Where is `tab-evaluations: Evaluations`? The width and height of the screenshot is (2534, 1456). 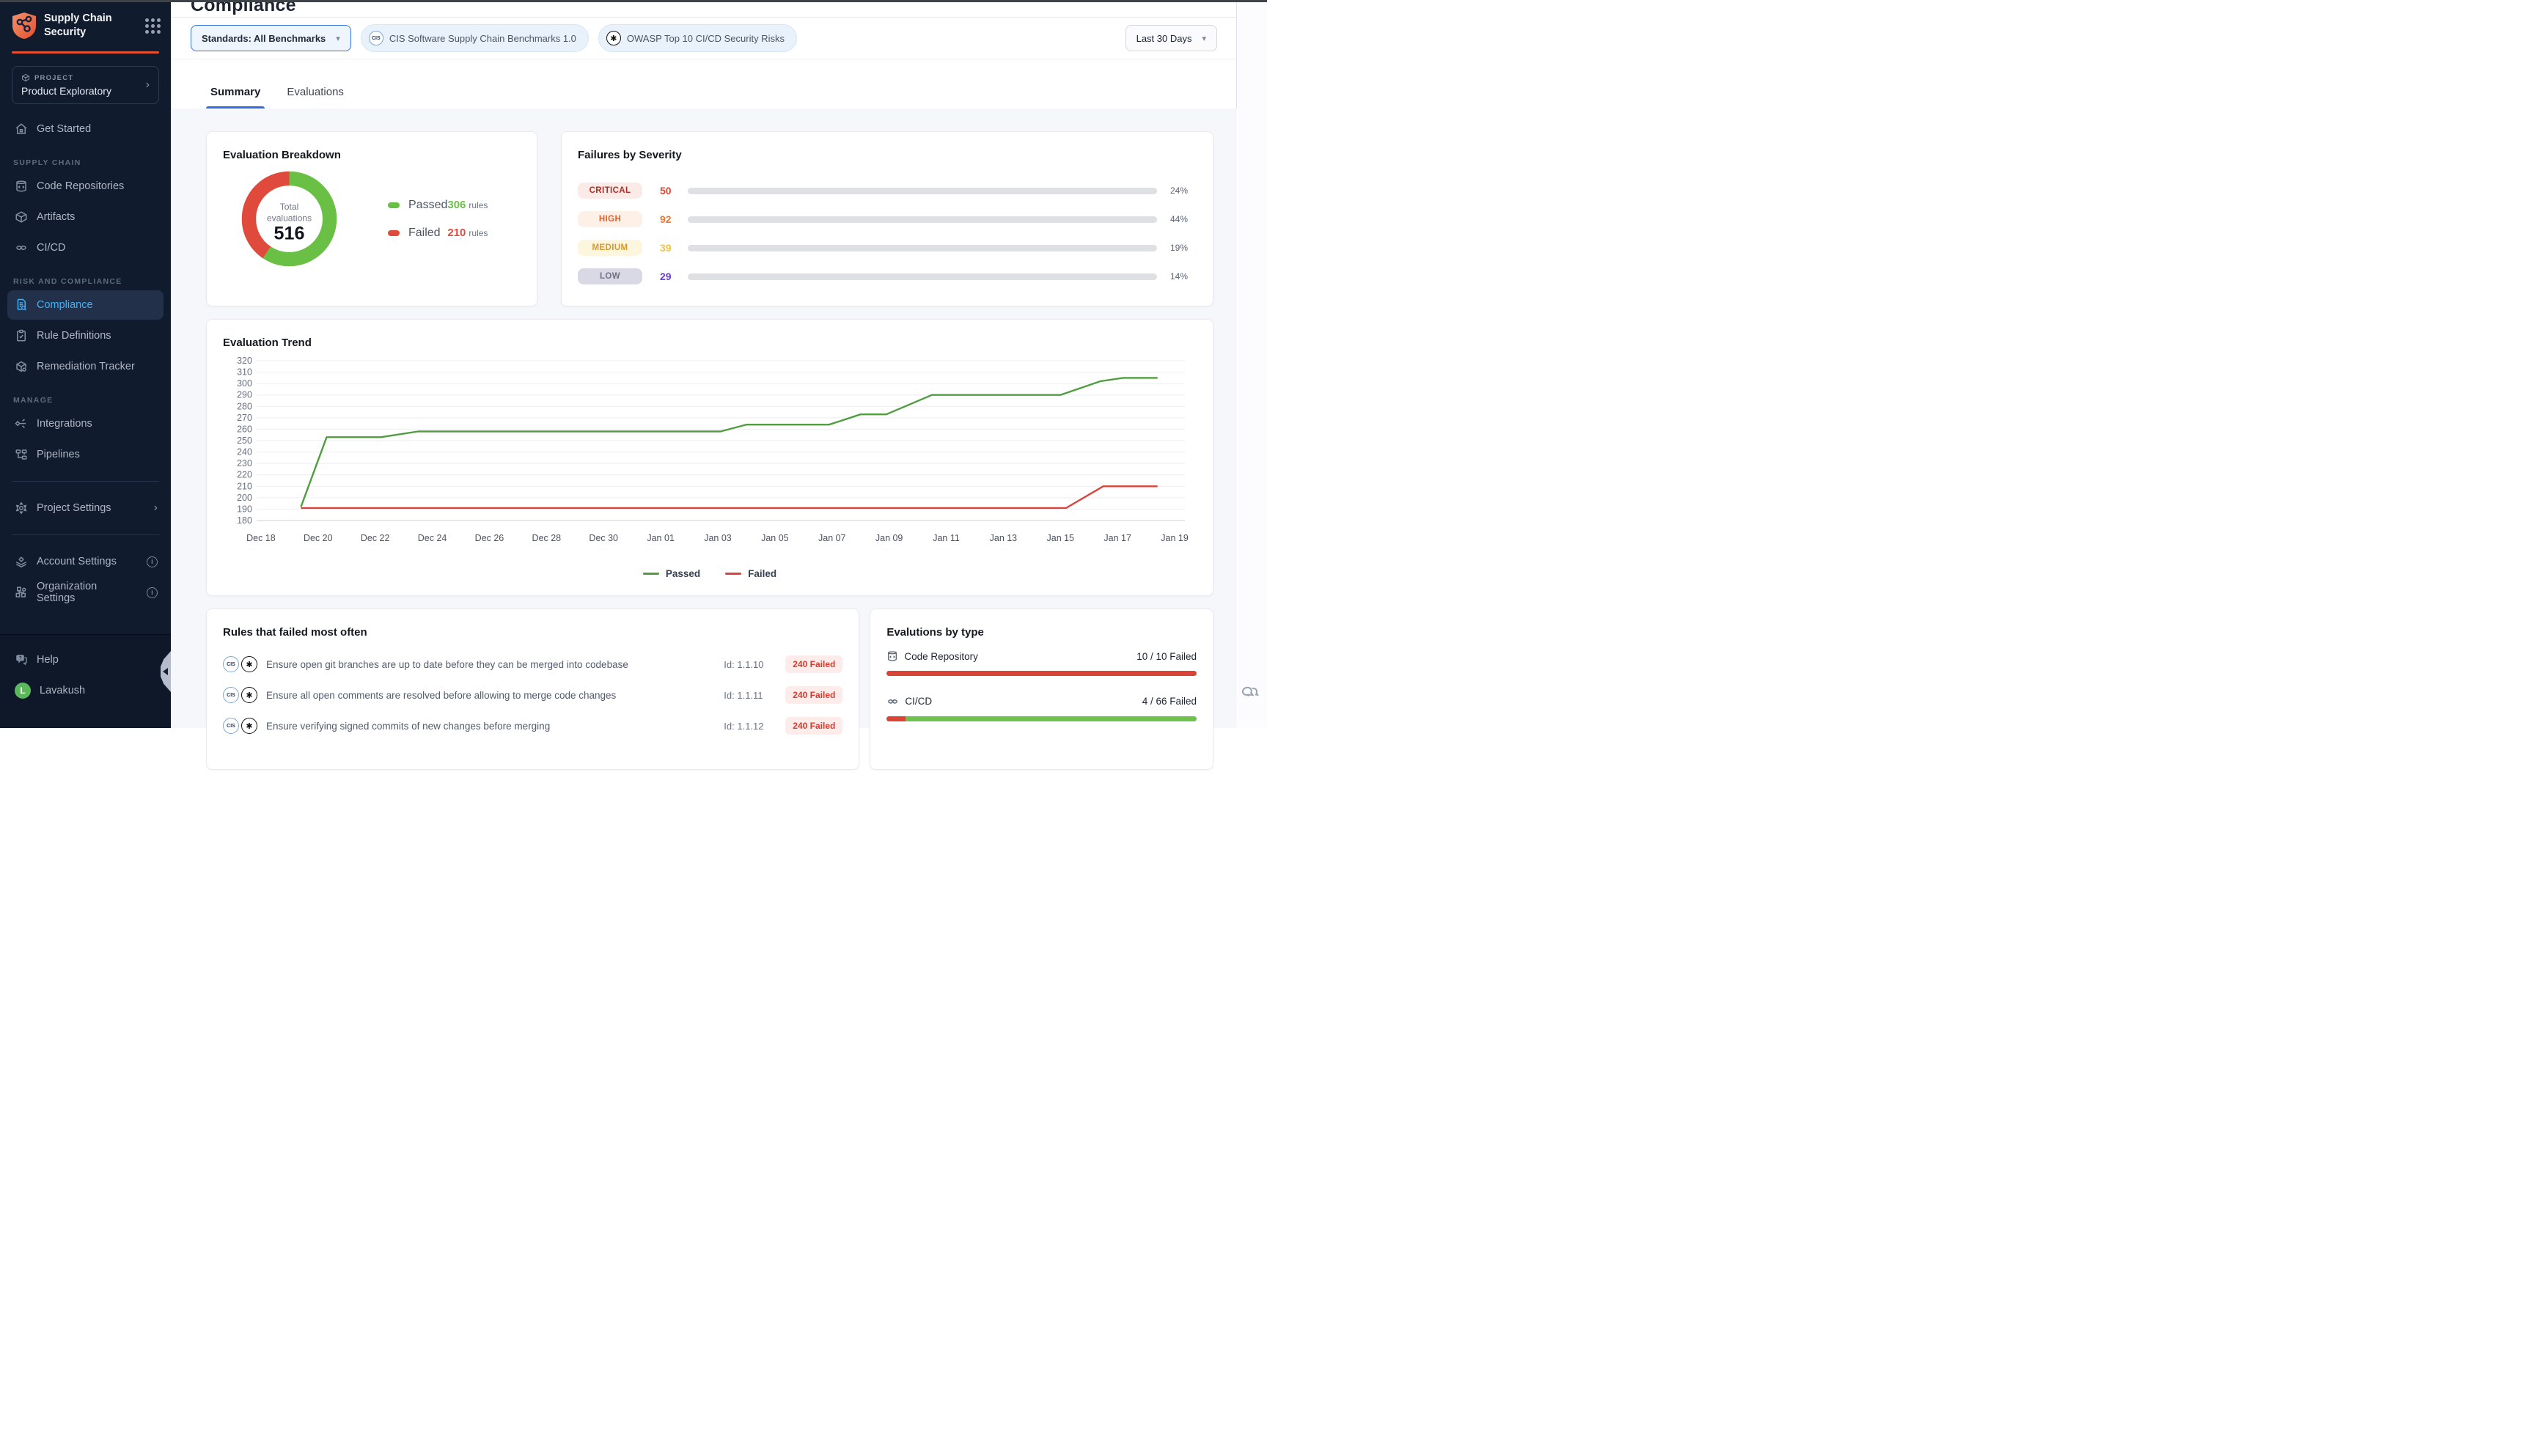
tab-evaluations: Evaluations is located at coordinates (315, 92).